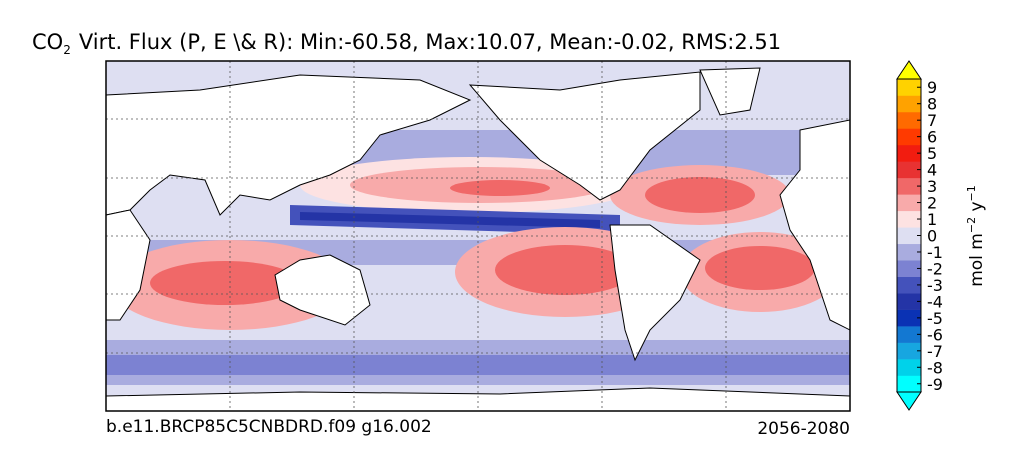 The height and width of the screenshot is (470, 1020). Describe the element at coordinates (932, 236) in the screenshot. I see `colorbar-tick-label: 0` at that location.